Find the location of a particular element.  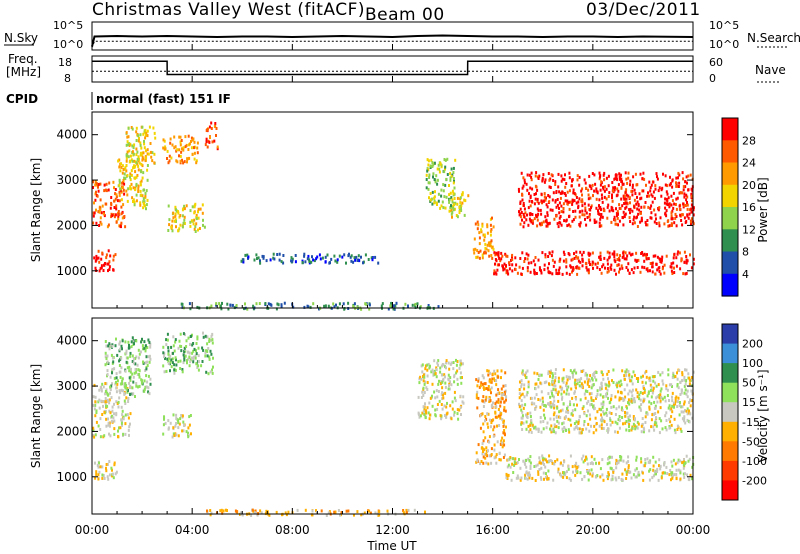

power-cbar-swatch is located at coordinates (730, 196).